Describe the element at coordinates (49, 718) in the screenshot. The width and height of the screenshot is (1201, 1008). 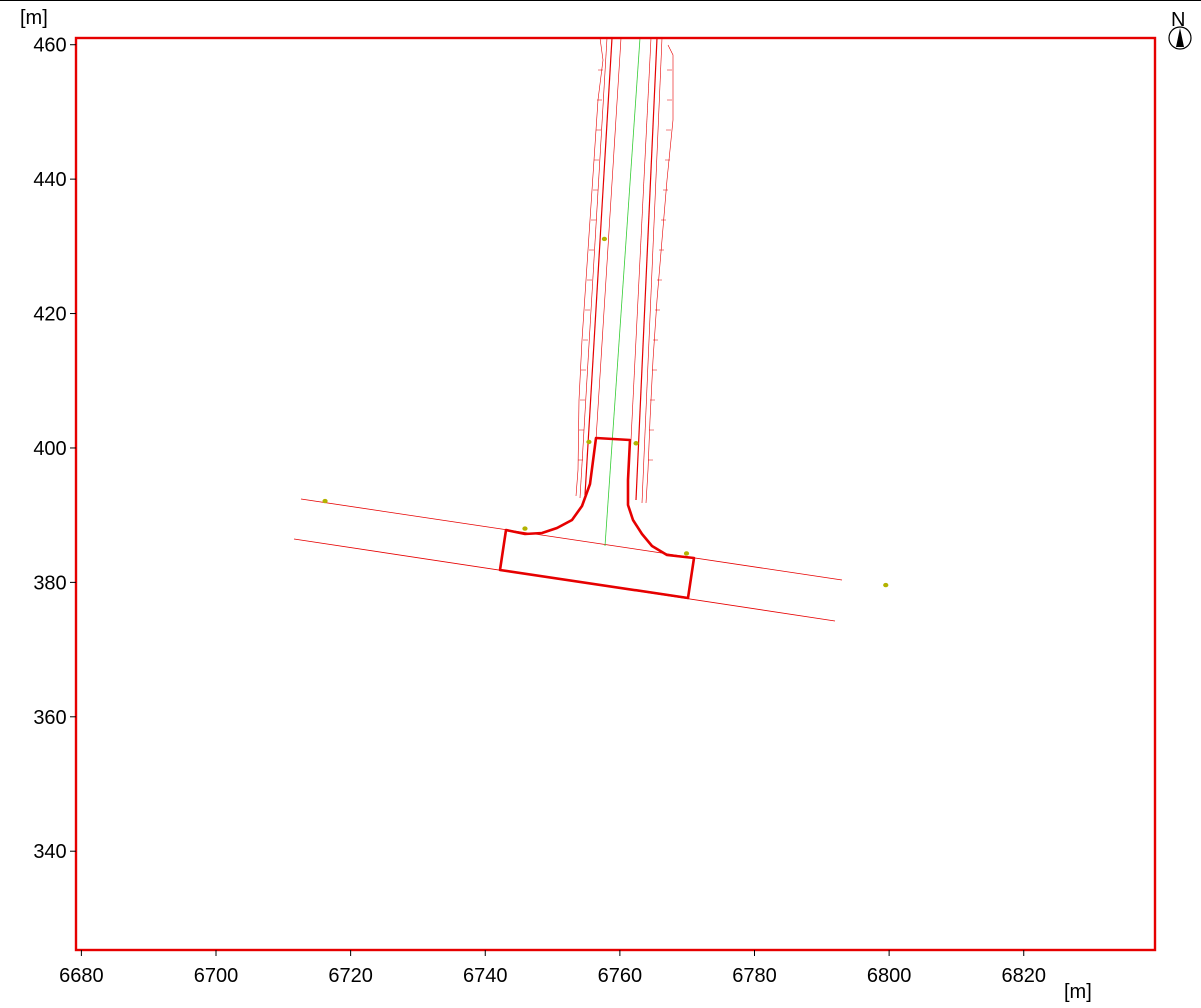
I see `y-tick-label: 360` at that location.